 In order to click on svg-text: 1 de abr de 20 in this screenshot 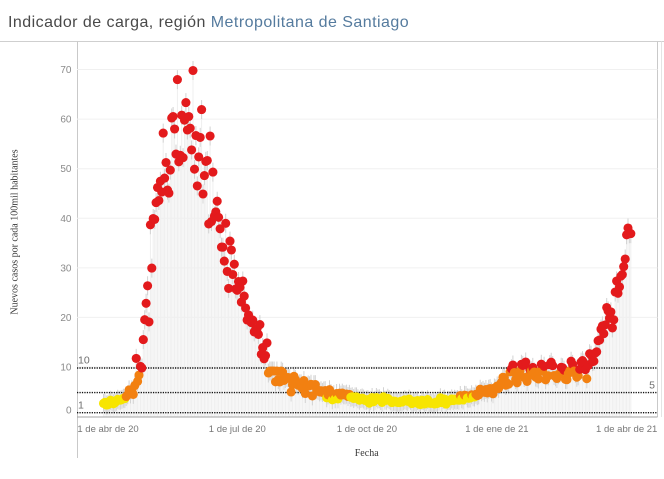, I will do `click(107, 429)`.